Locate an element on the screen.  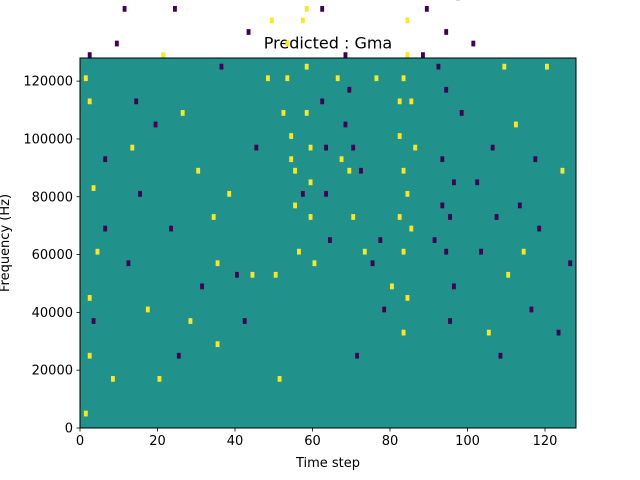
chart-title: Predicted : Gma is located at coordinates (328, 43).